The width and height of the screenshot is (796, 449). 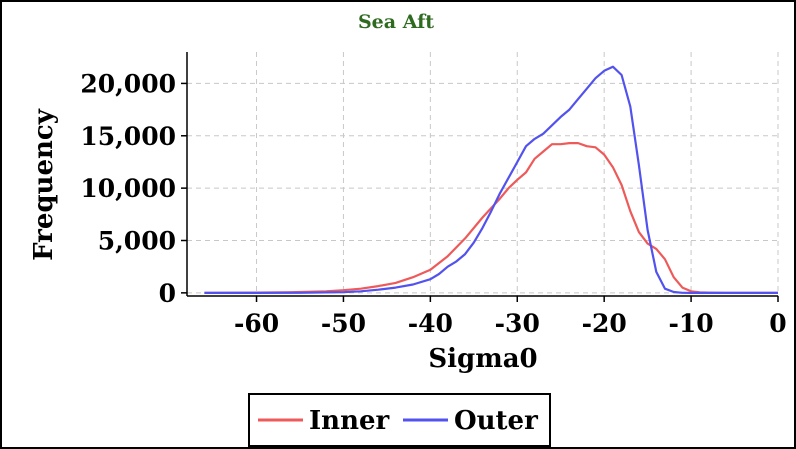 I want to click on y-tick-labels: 0 5,000 10,000 15,000 20,000, so click(x=128, y=188).